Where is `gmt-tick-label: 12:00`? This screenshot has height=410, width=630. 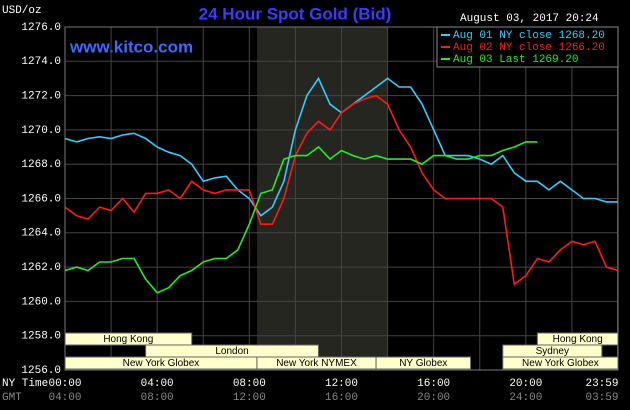 gmt-tick-label: 12:00 is located at coordinates (249, 398).